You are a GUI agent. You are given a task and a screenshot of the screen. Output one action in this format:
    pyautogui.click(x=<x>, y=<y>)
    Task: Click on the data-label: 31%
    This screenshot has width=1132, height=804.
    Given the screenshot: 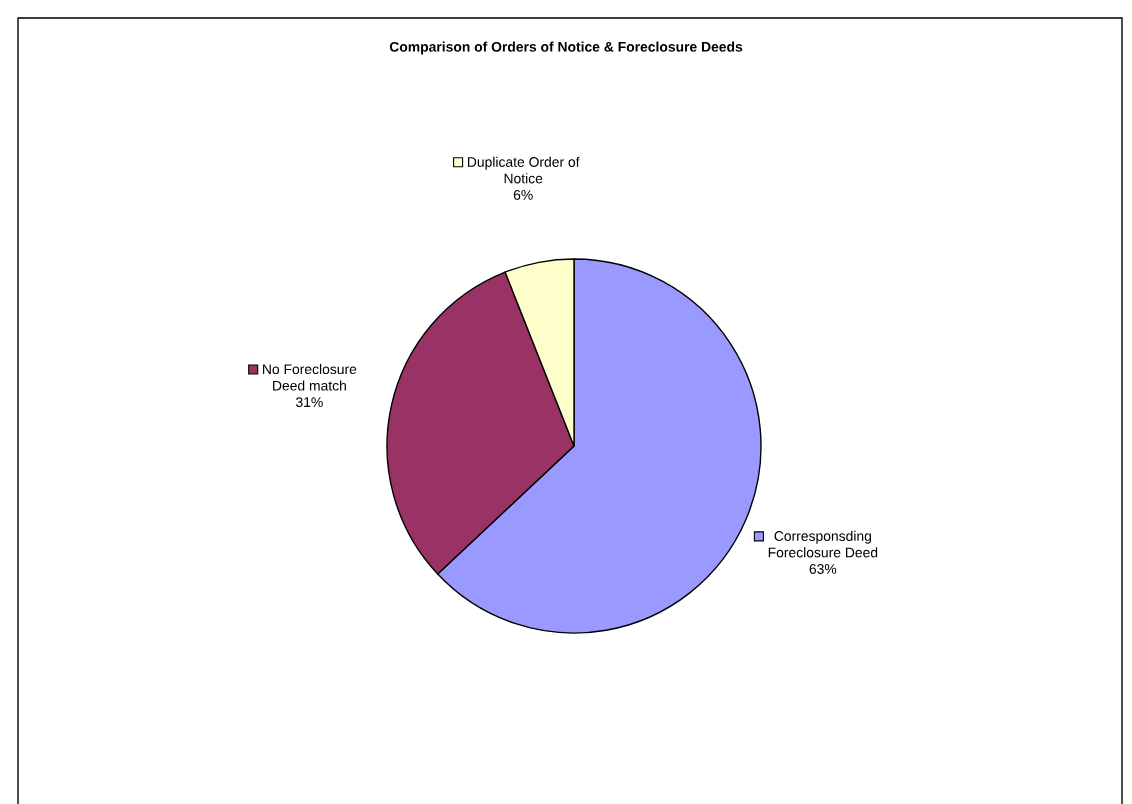 What is the action you would take?
    pyautogui.click(x=309, y=402)
    